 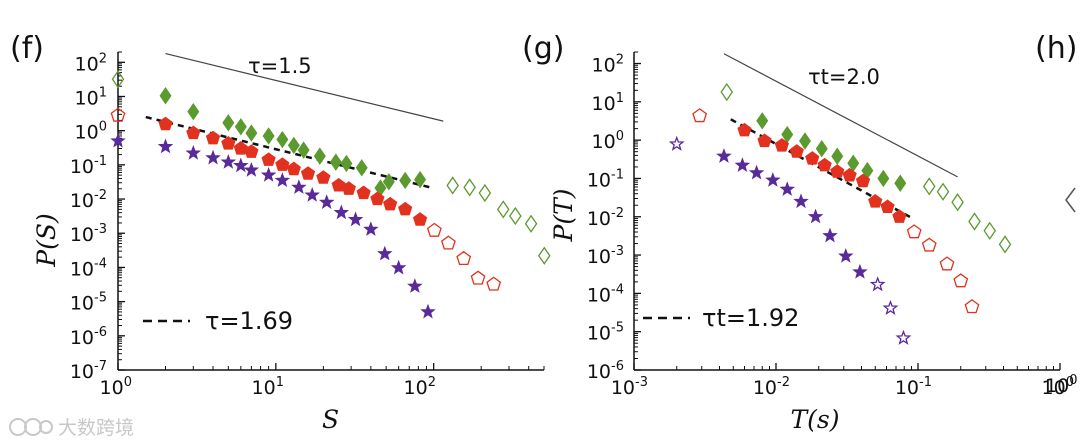 I want to click on panel-f-ytick-5: 10⁻³, so click(x=88, y=234).